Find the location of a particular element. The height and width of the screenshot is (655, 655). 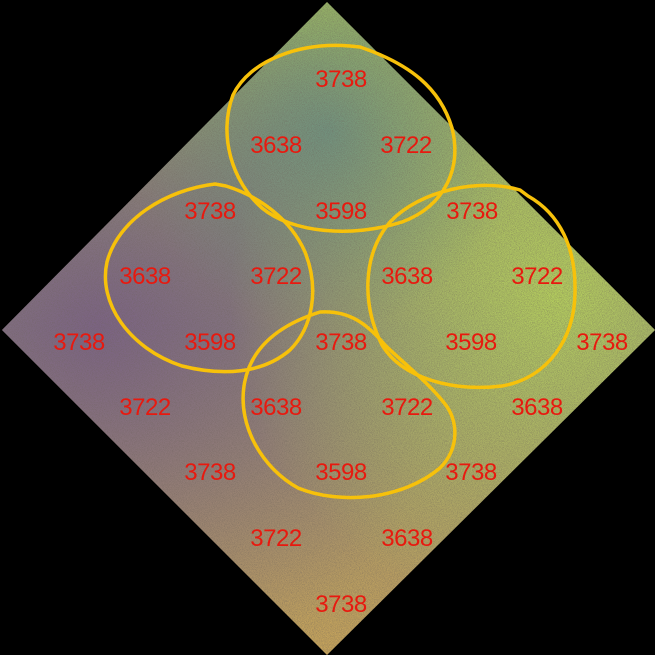

loop-outline-right is located at coordinates (471, 286).